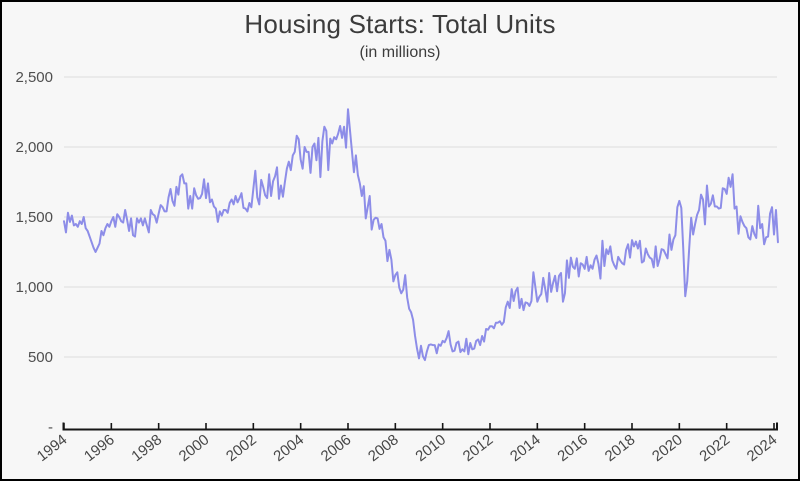 Image resolution: width=800 pixels, height=481 pixels. What do you see at coordinates (336, 448) in the screenshot?
I see `x-tick-label: 2006` at bounding box center [336, 448].